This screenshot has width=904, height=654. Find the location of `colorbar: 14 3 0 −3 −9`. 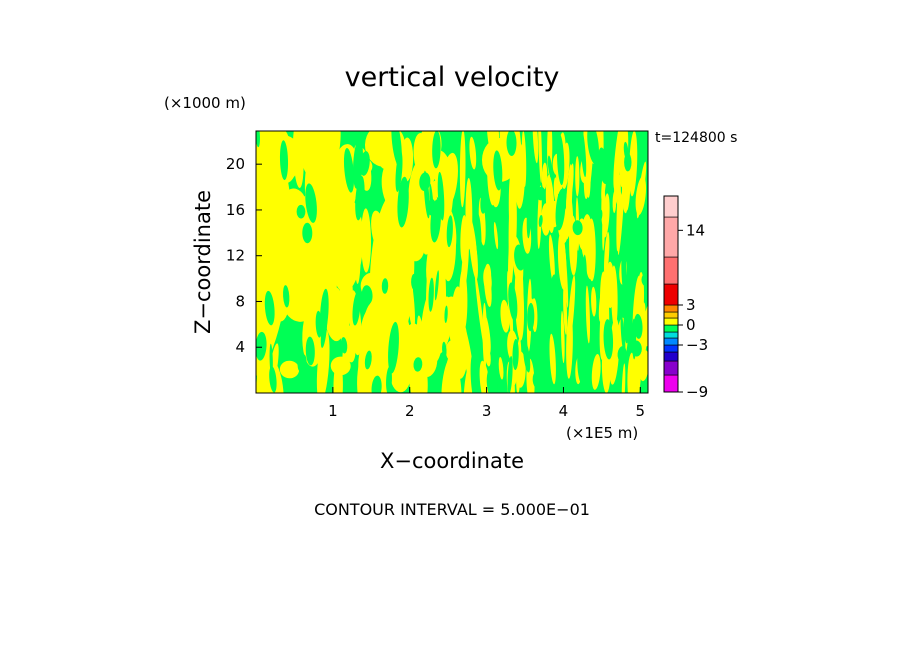

colorbar: 14 3 0 −3 −9 is located at coordinates (685, 298).